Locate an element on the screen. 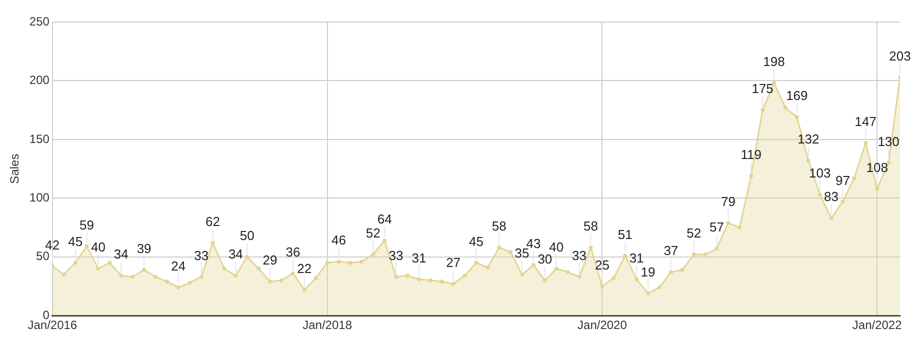 The width and height of the screenshot is (914, 338). data-label: 27 is located at coordinates (453, 262).